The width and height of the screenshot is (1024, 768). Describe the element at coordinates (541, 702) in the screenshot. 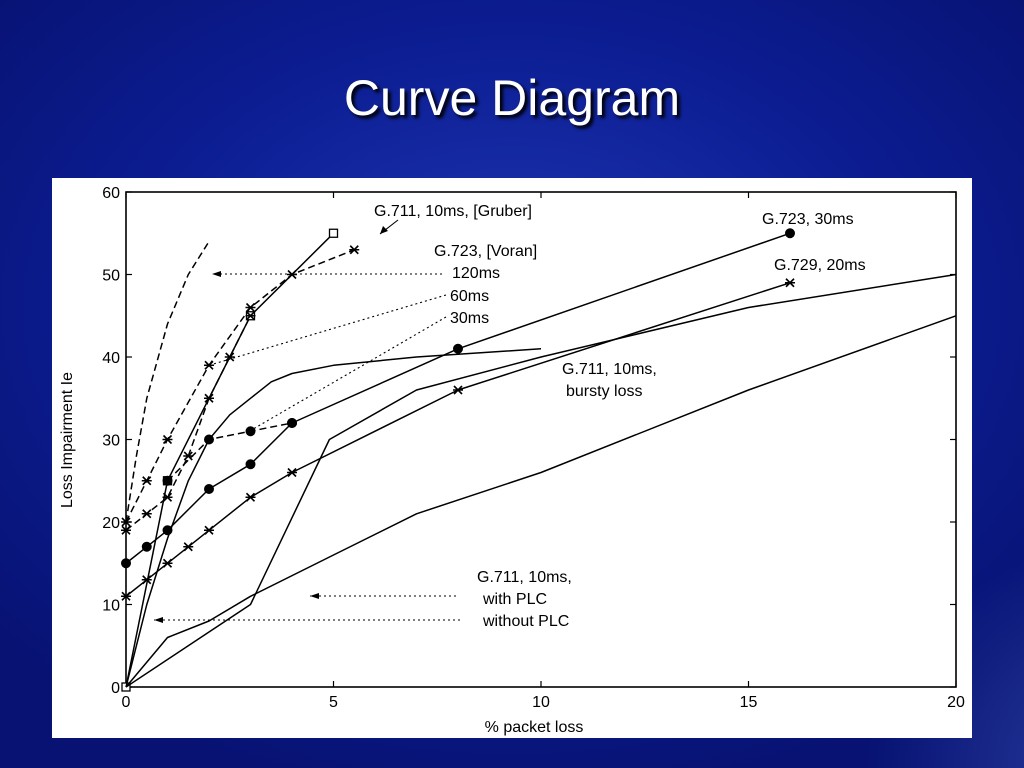

I see `x-tick-label: 10` at that location.